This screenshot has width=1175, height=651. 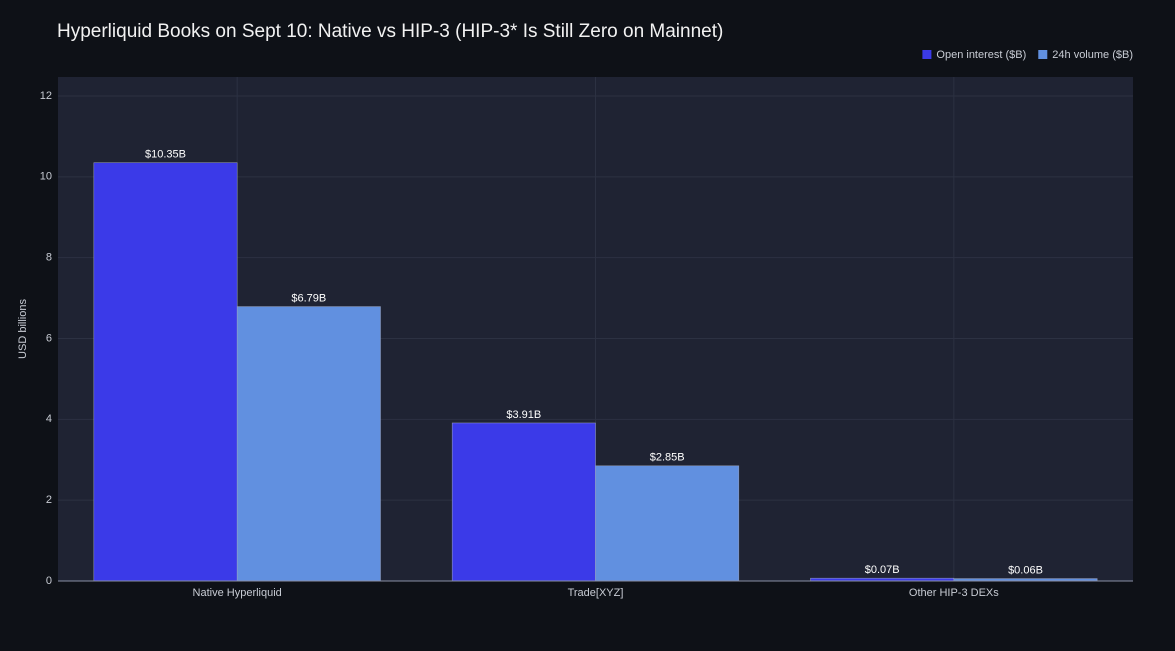 What do you see at coordinates (308, 298) in the screenshot?
I see `value-label: $6.79B` at bounding box center [308, 298].